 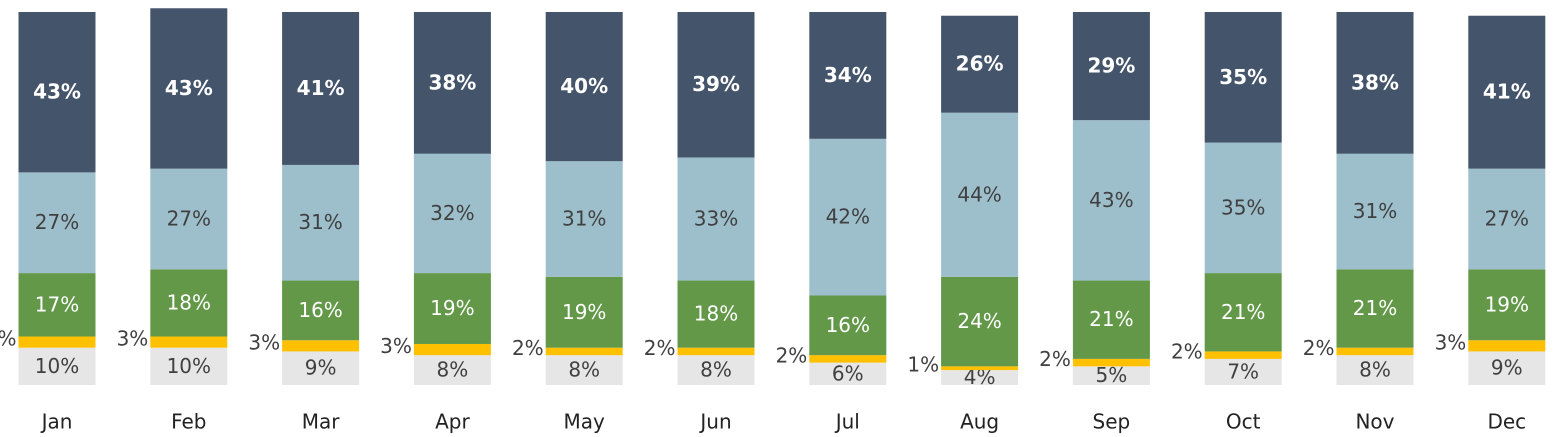 What do you see at coordinates (1374, 422) in the screenshot?
I see `x-tick-label: Nov` at bounding box center [1374, 422].